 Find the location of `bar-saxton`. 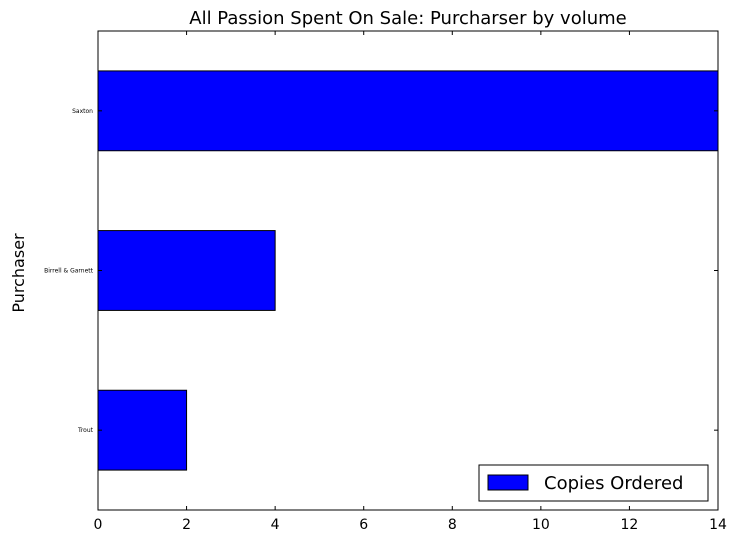

bar-saxton is located at coordinates (408, 111).